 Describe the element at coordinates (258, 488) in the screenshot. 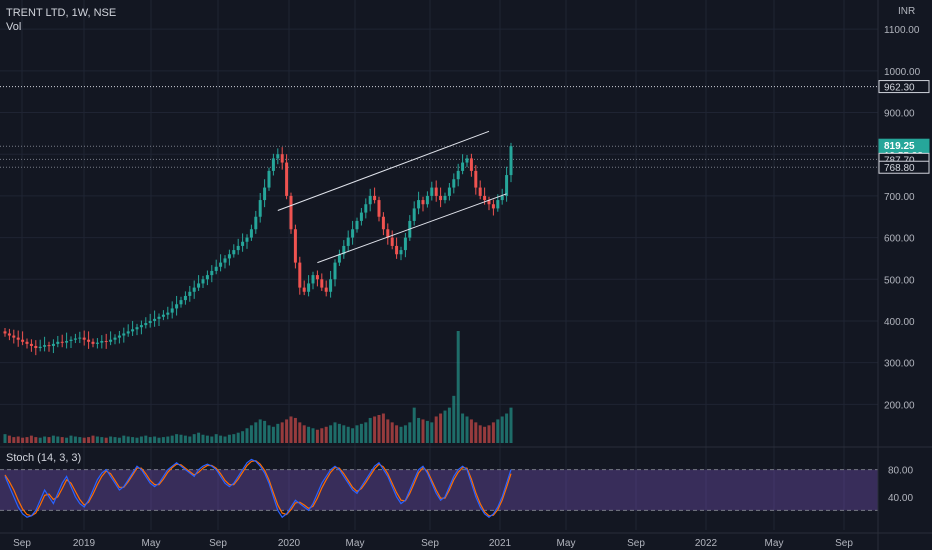

I see `stoch-d-line` at that location.